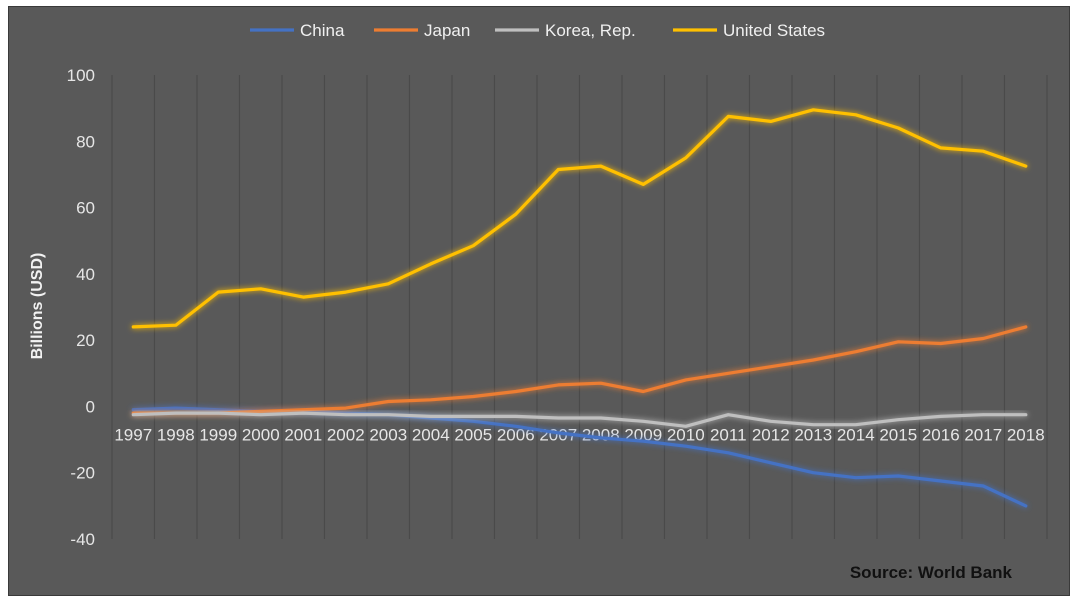 Image resolution: width=1080 pixels, height=602 pixels. What do you see at coordinates (81, 75) in the screenshot?
I see `y-tick-label: 100` at bounding box center [81, 75].